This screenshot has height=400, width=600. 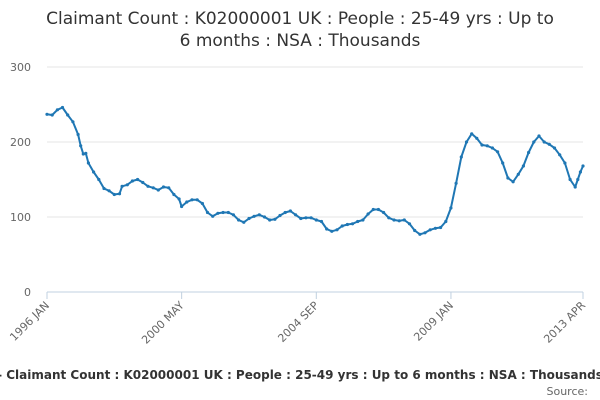 I want to click on x-tick-label: 2004 SEP, so click(x=298, y=322).